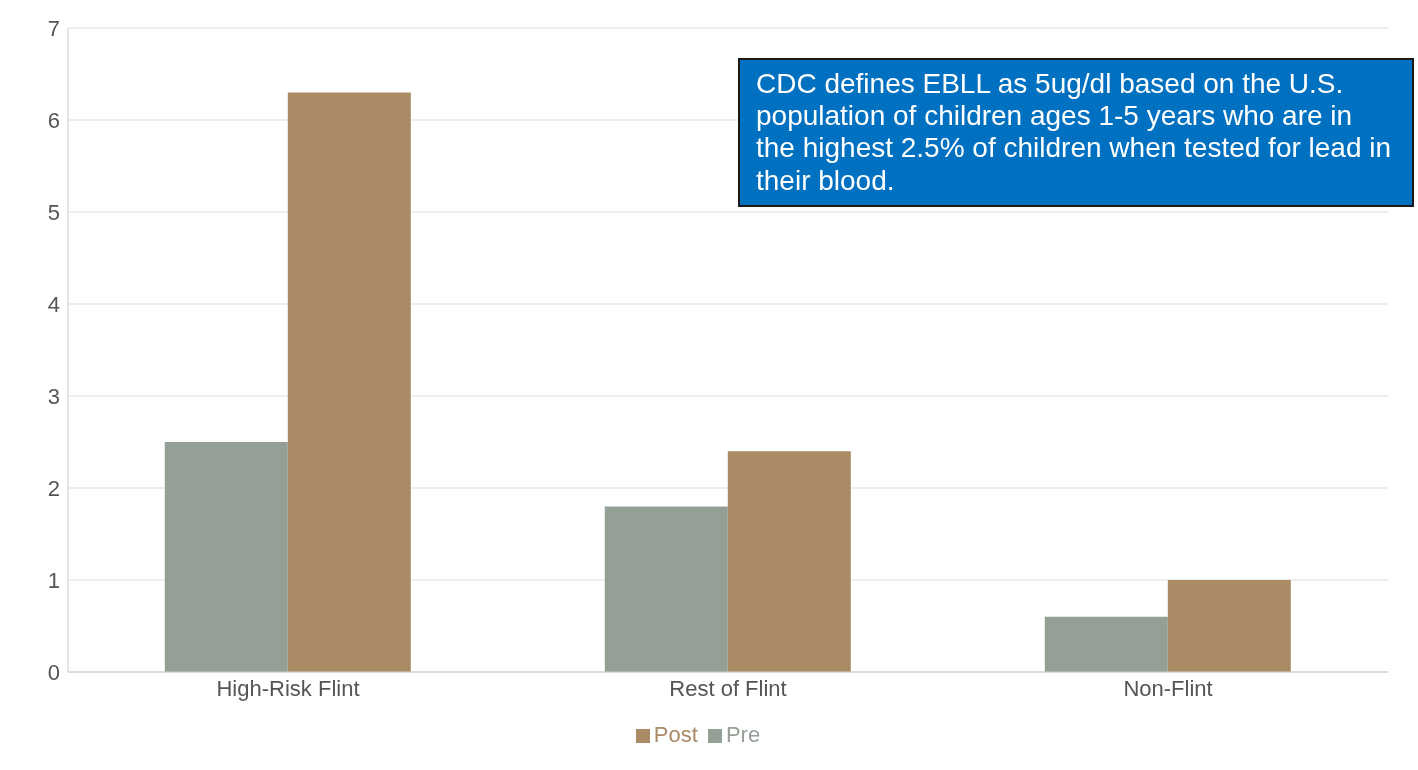  I want to click on y-tick-label: 0, so click(53, 672).